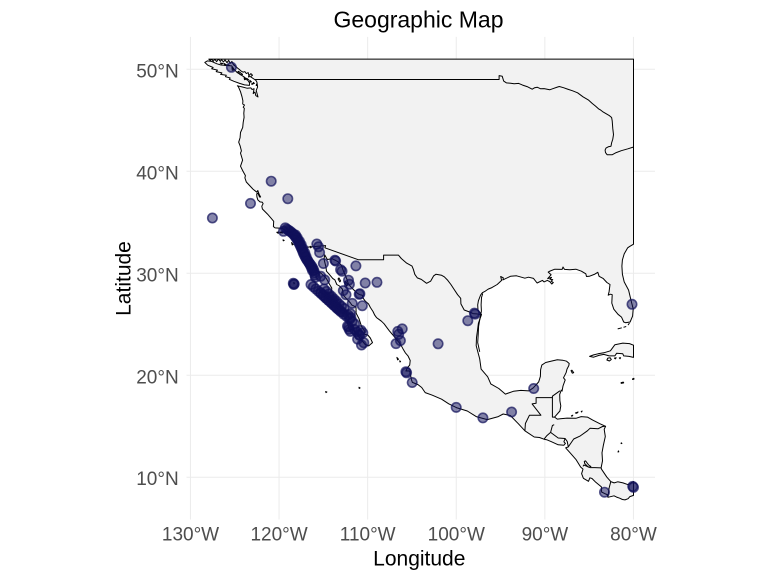 This screenshot has width=768, height=581. Describe the element at coordinates (418, 19) in the screenshot. I see `svg-text: Geographic Map` at that location.